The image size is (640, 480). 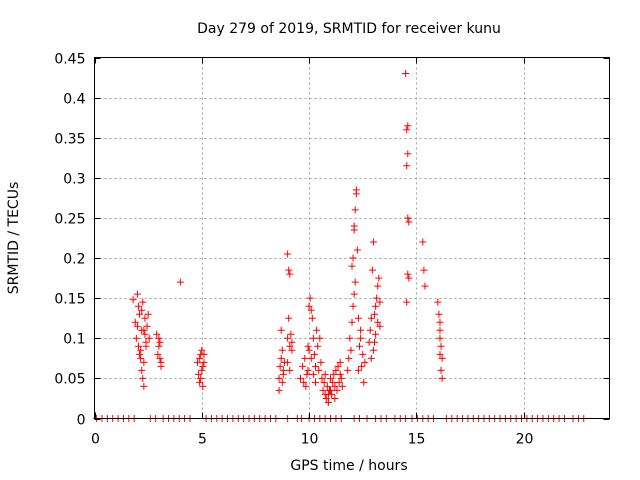 I want to click on x-axis-label: GPS time / hours, so click(x=348, y=466).